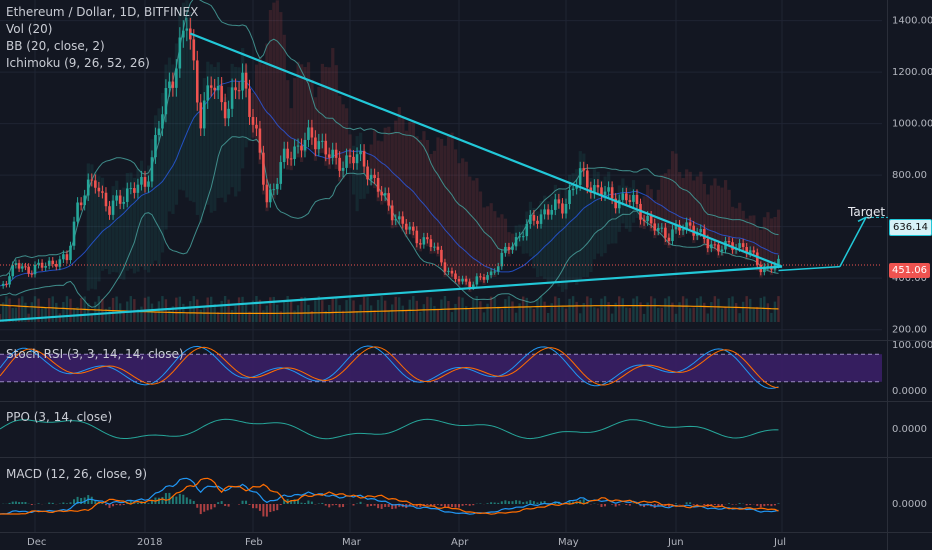 The width and height of the screenshot is (932, 550). I want to click on macd-signal-line, so click(389, 496).